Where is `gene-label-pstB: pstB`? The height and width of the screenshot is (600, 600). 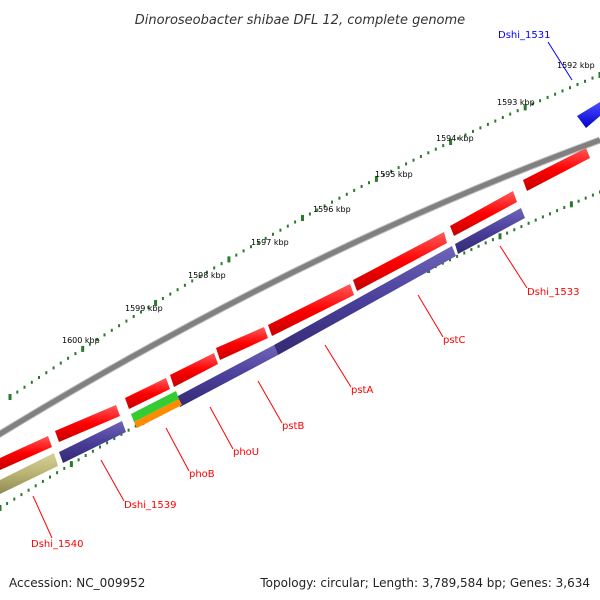 gene-label-pstB: pstB is located at coordinates (293, 426).